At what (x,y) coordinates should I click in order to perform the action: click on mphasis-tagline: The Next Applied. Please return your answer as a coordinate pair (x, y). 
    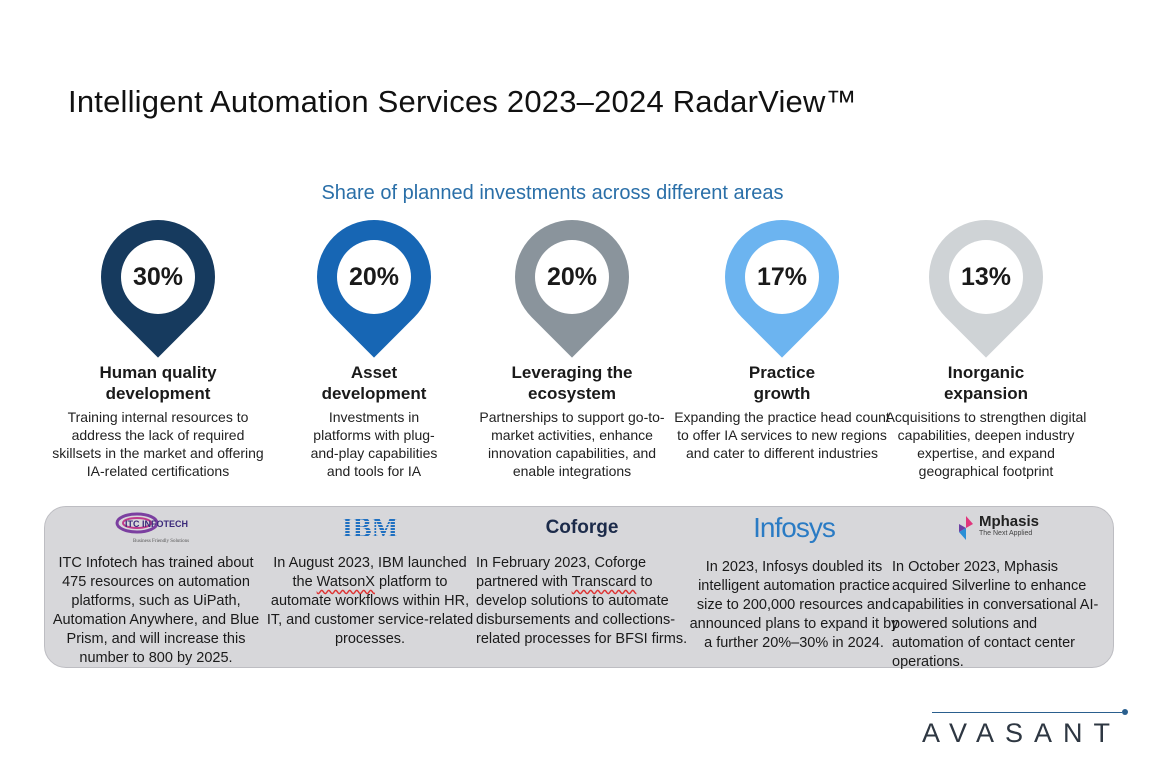
    Looking at the image, I should click on (1005, 533).